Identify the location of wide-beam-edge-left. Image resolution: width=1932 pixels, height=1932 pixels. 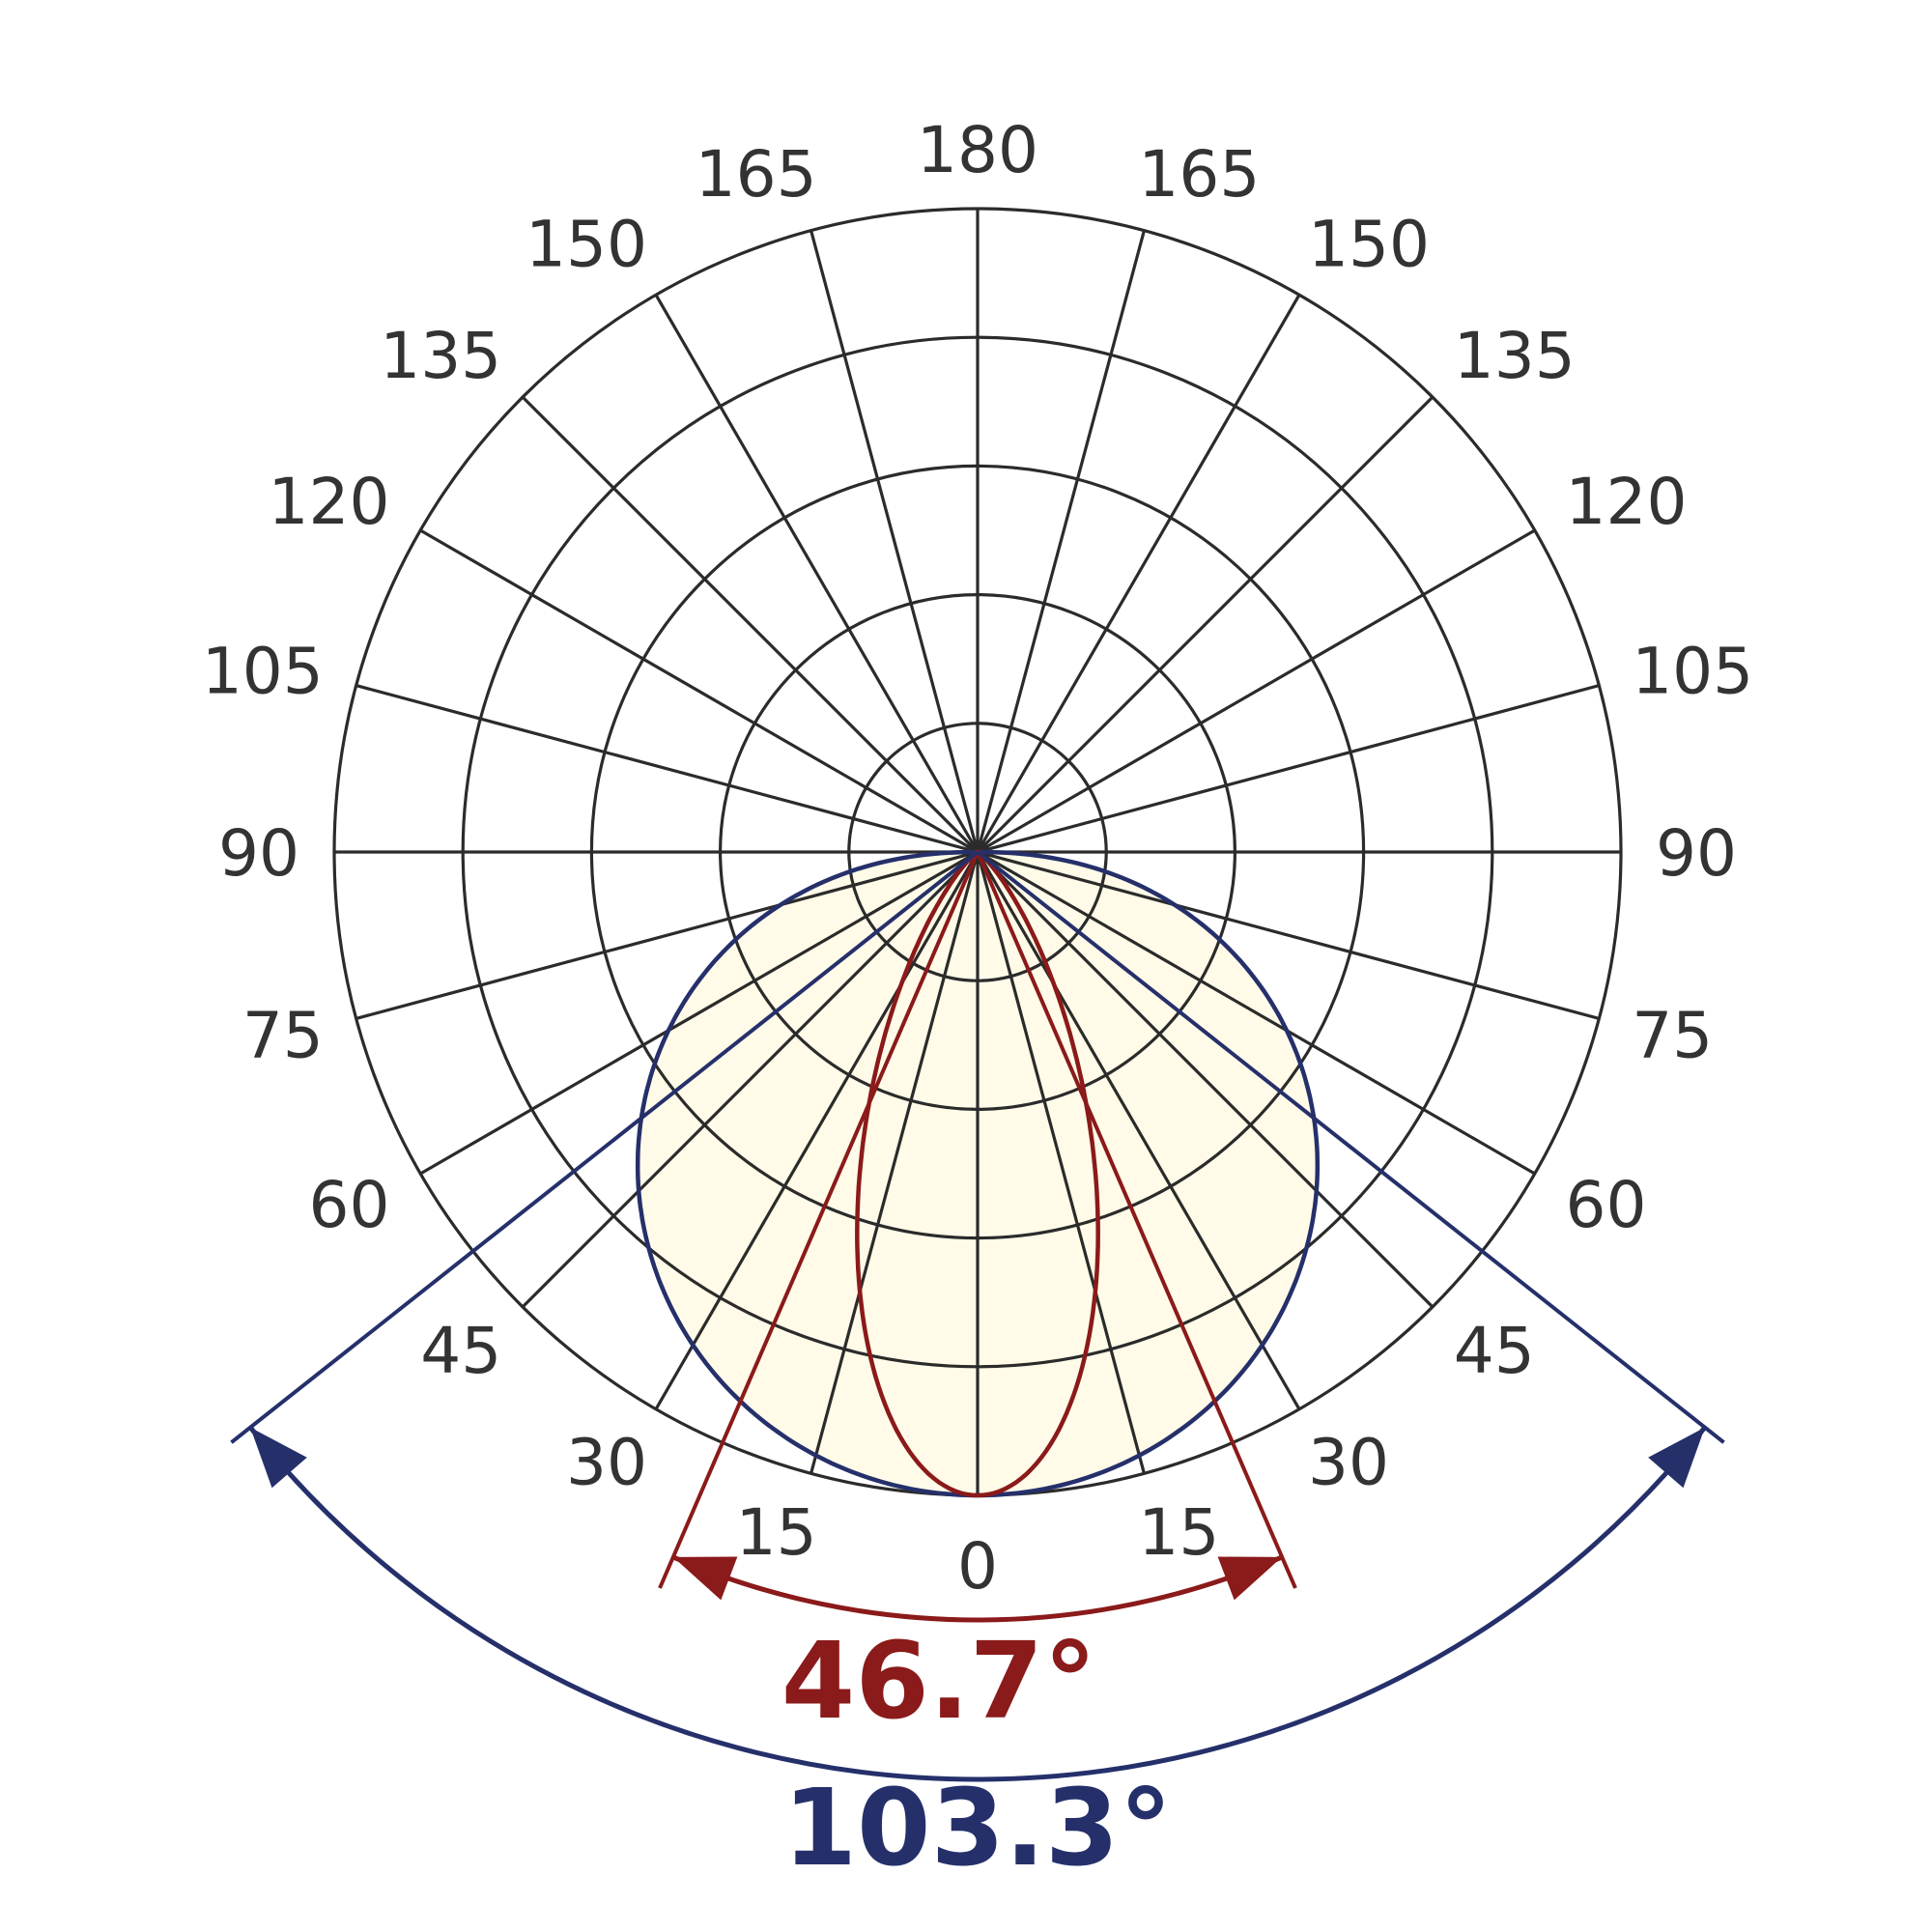
(605, 1147).